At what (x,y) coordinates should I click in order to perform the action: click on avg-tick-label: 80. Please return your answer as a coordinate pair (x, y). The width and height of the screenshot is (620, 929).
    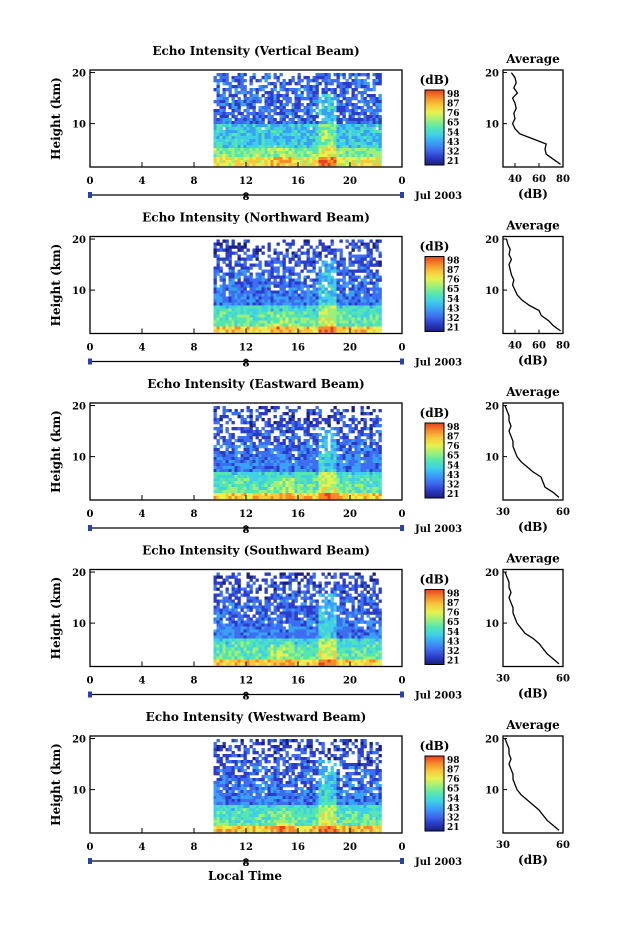
    Looking at the image, I should click on (563, 346).